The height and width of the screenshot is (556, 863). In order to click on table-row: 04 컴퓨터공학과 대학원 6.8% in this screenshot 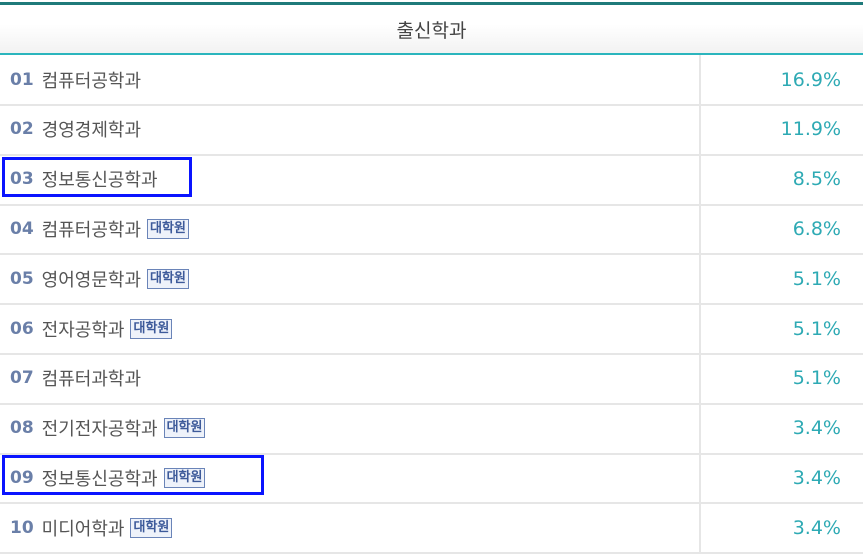, I will do `click(431, 230)`.